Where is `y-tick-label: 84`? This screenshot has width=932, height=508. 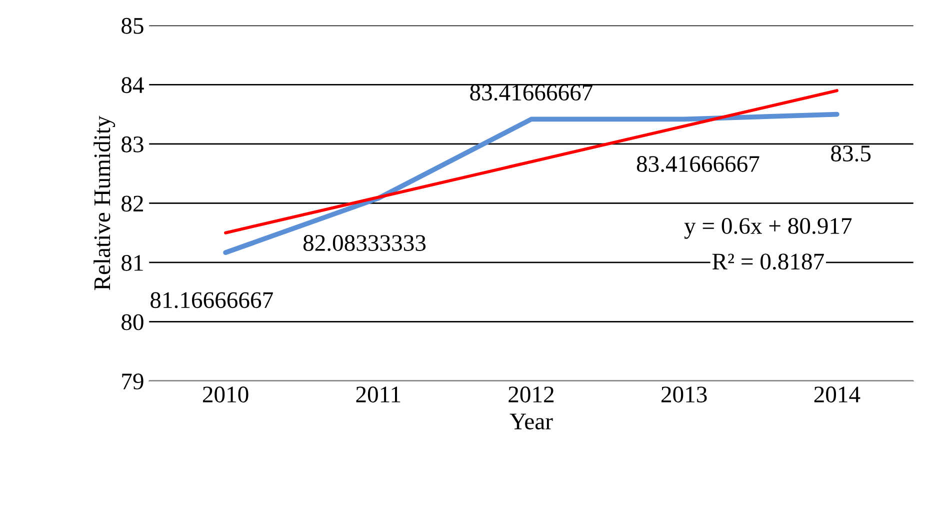
y-tick-label: 84 is located at coordinates (133, 85).